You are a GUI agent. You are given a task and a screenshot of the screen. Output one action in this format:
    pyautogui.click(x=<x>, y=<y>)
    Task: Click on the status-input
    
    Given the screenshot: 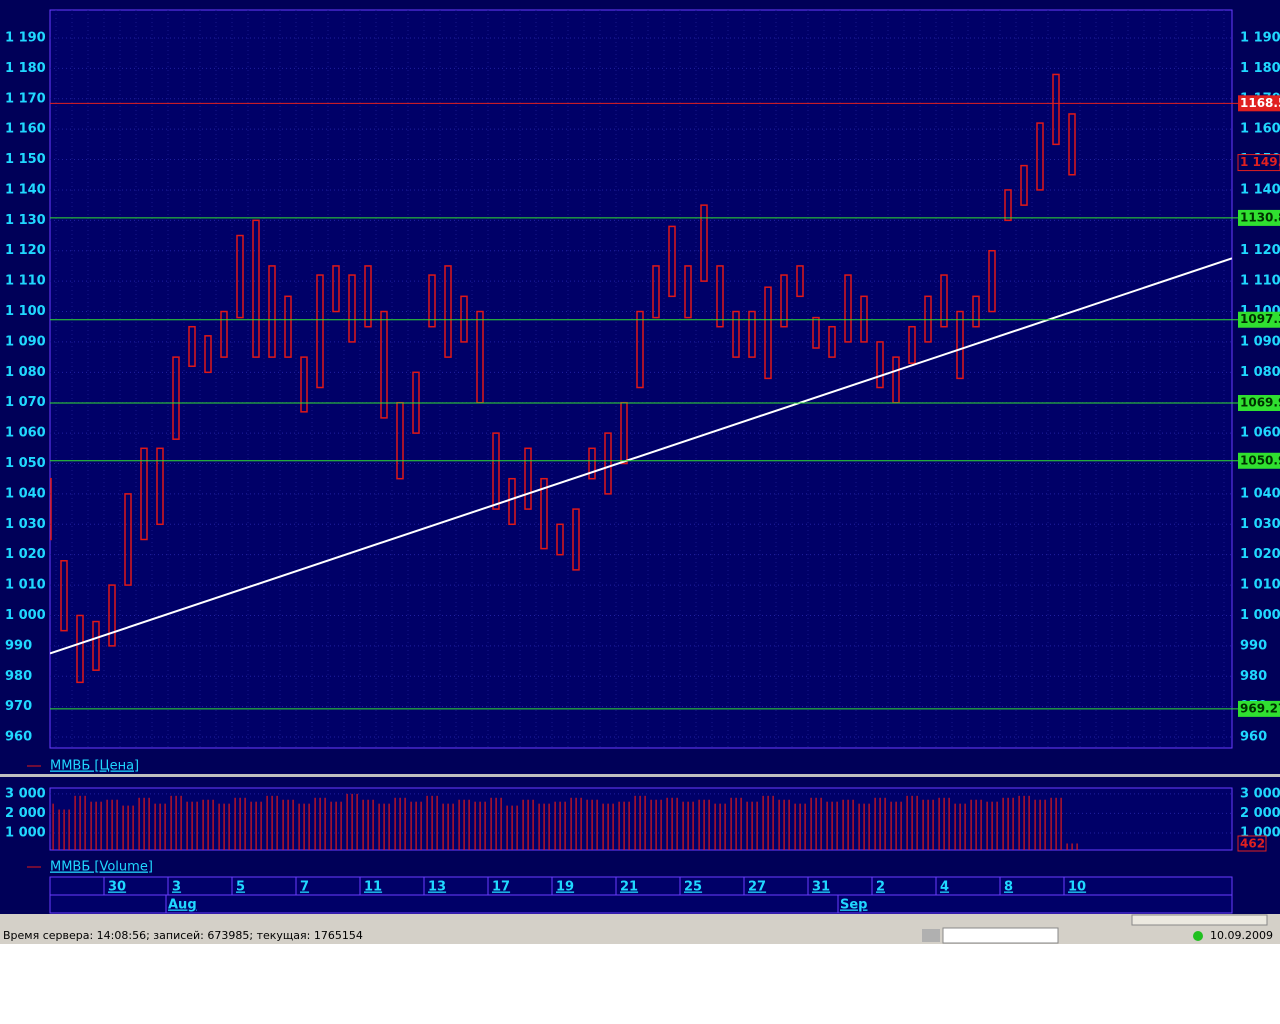 What is the action you would take?
    pyautogui.click(x=1000, y=935)
    